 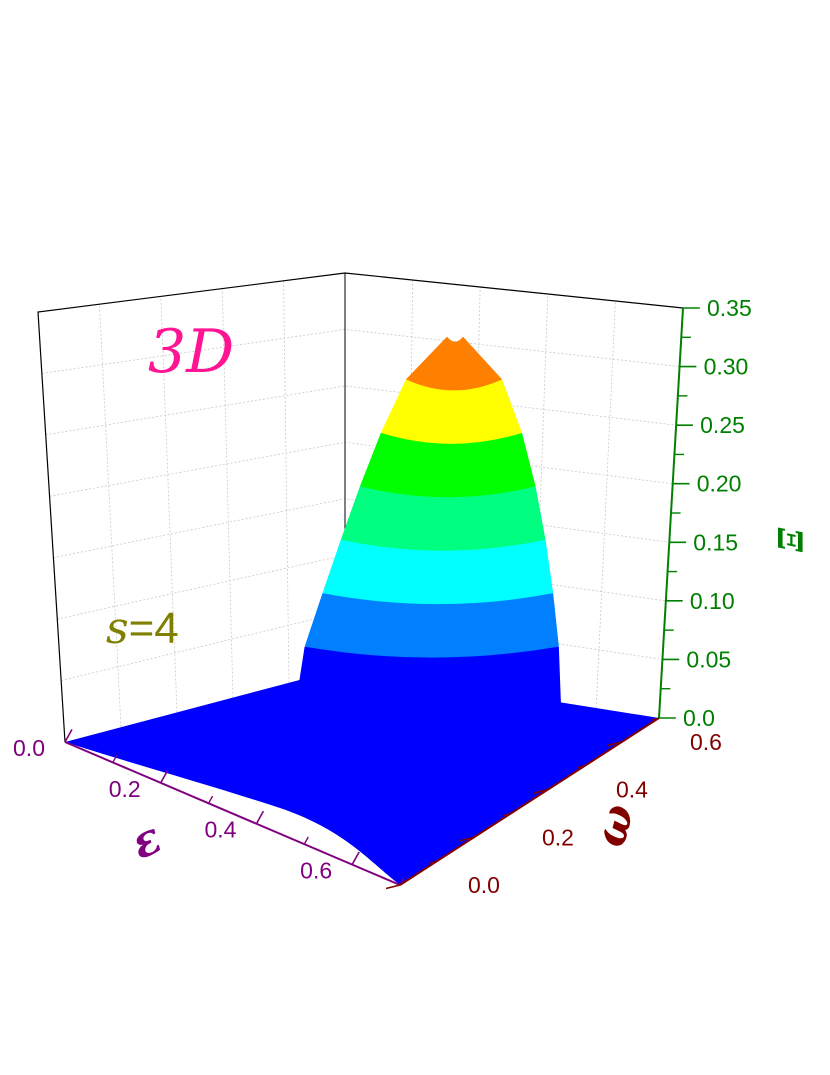 What do you see at coordinates (715, 542) in the screenshot?
I see `tick-label: 0.15` at bounding box center [715, 542].